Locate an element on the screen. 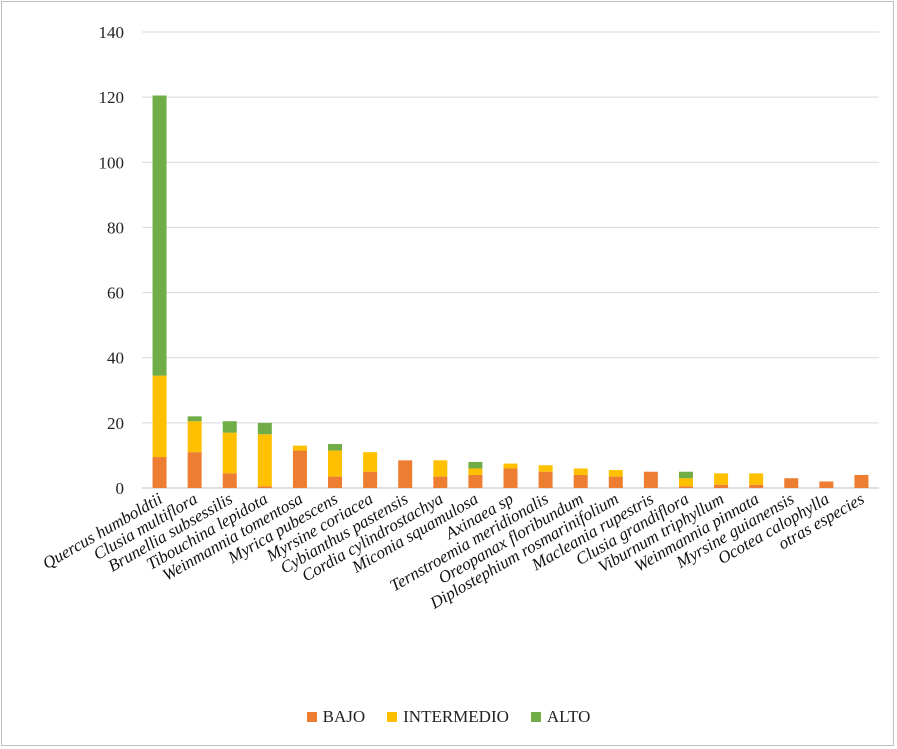  legend-item-bajo: BAJO is located at coordinates (336, 717).